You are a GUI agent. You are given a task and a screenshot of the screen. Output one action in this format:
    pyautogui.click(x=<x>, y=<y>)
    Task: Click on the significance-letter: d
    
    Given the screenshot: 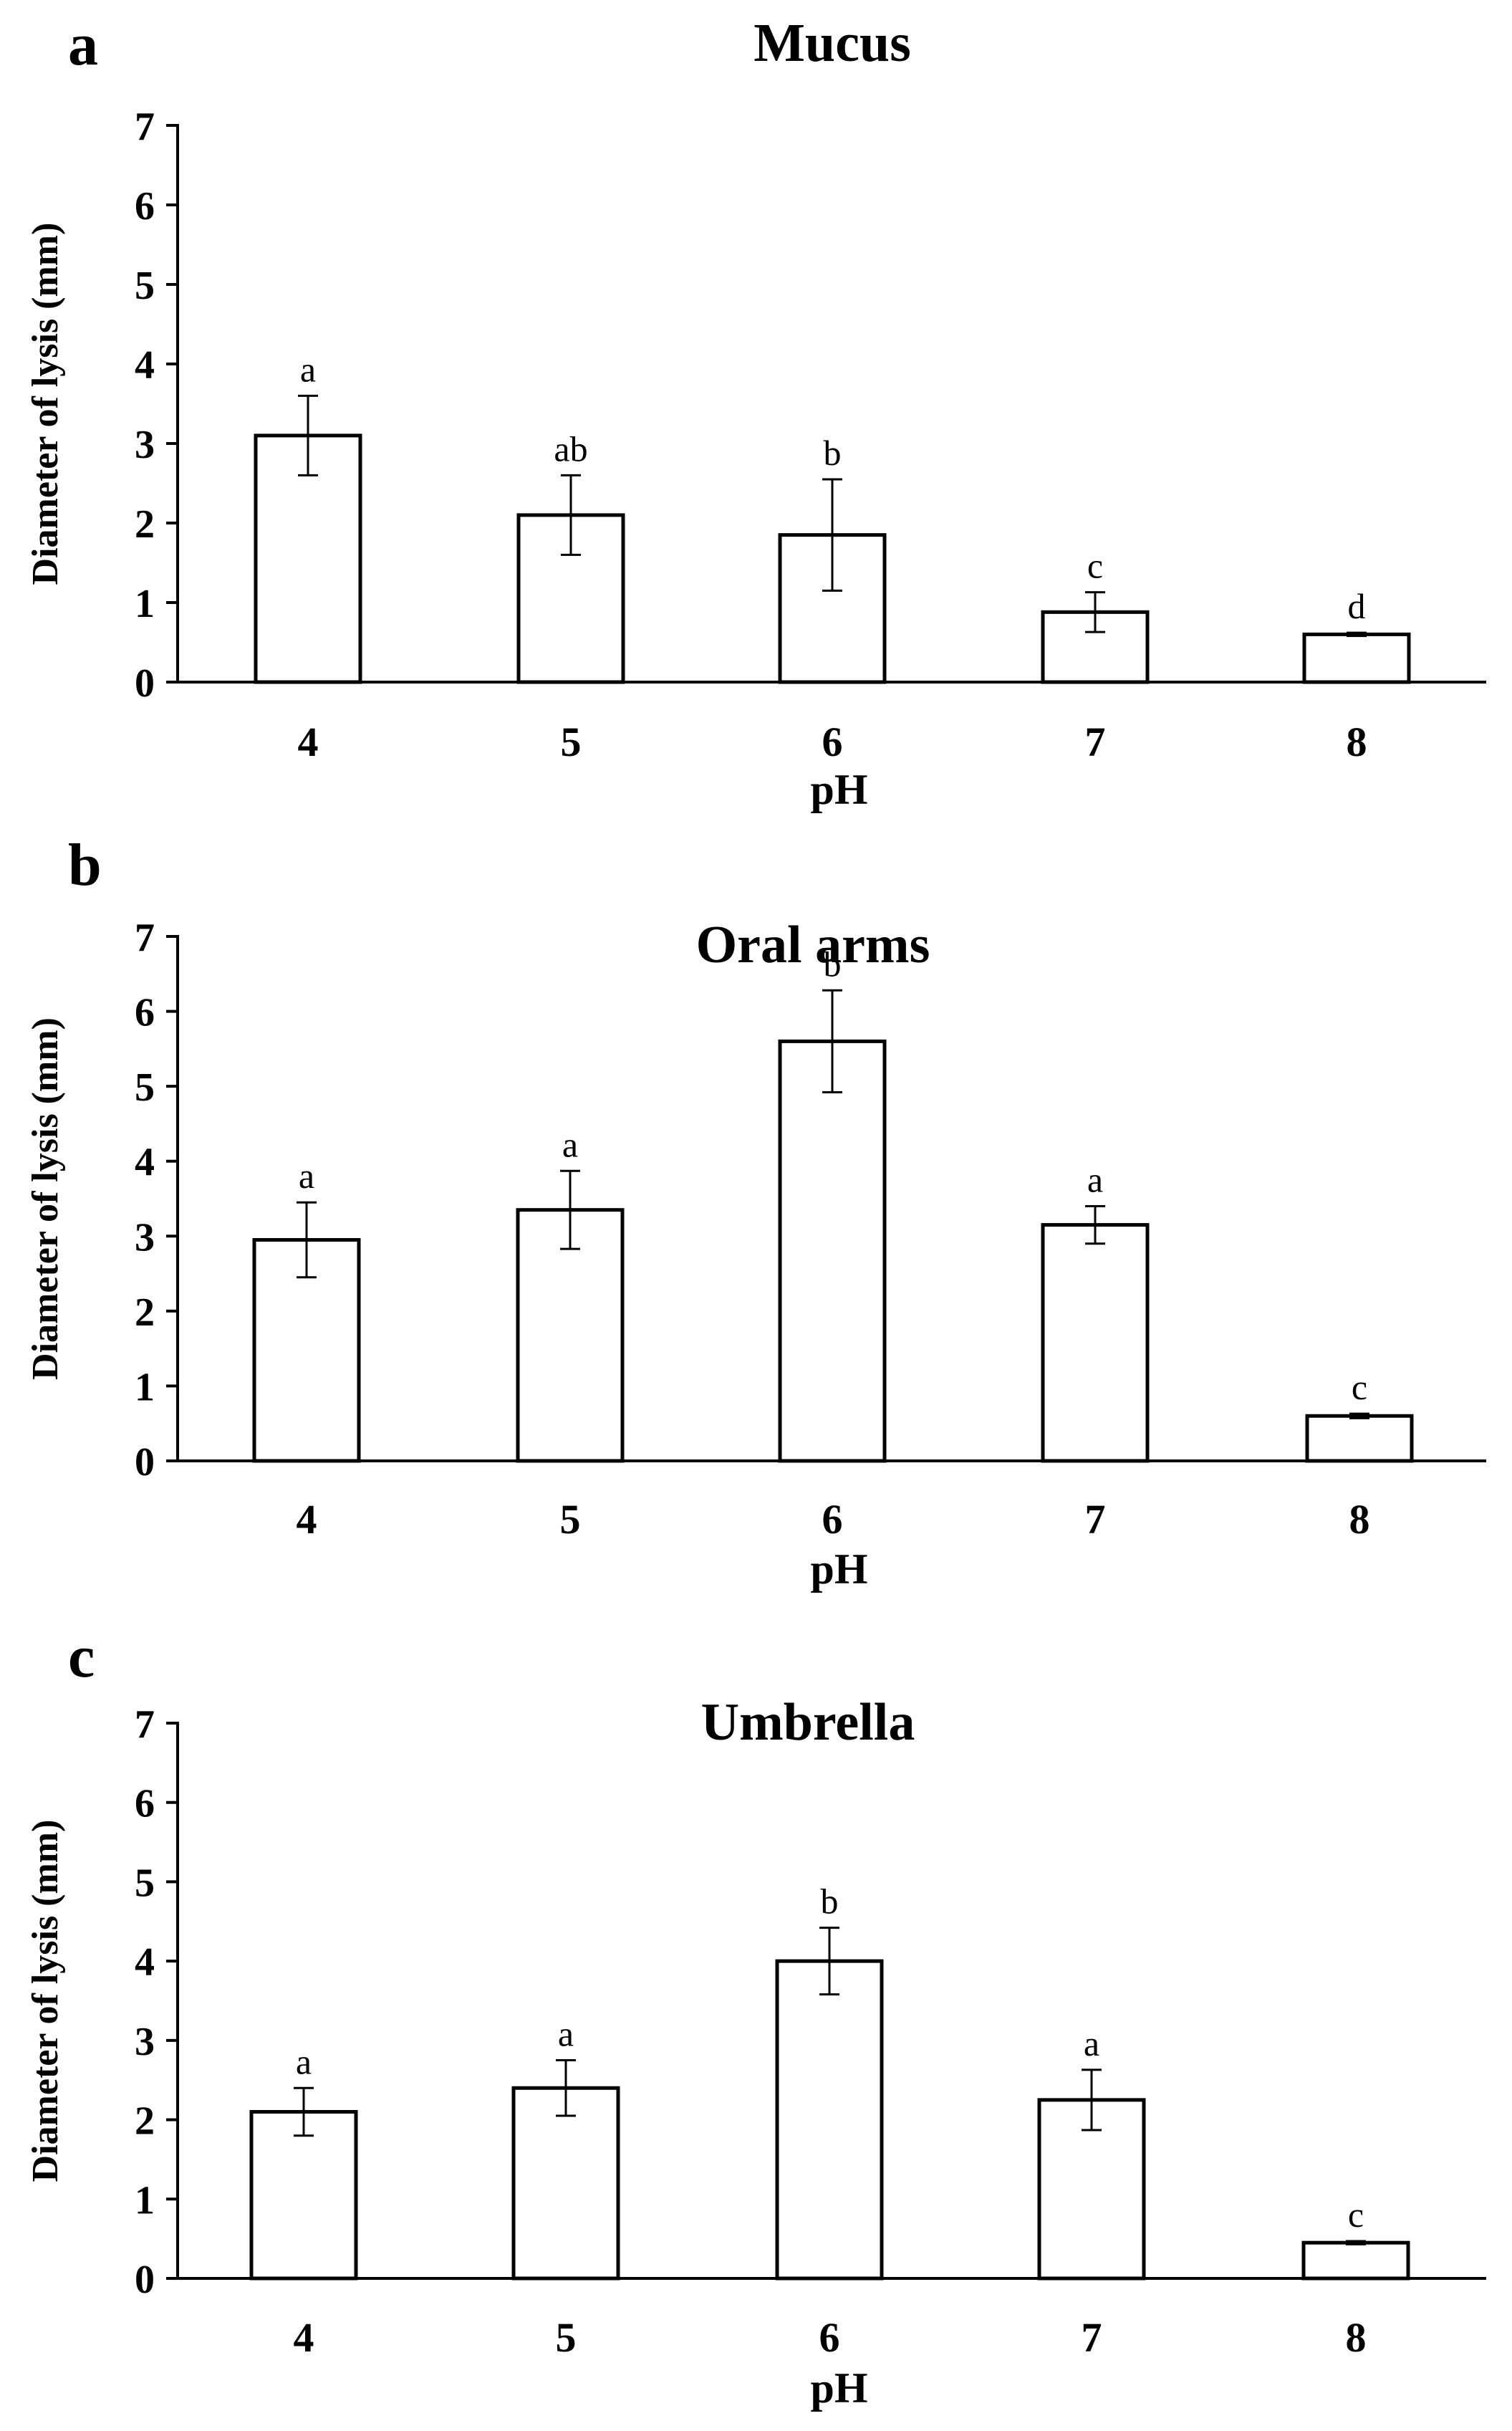 What is the action you would take?
    pyautogui.click(x=1357, y=606)
    